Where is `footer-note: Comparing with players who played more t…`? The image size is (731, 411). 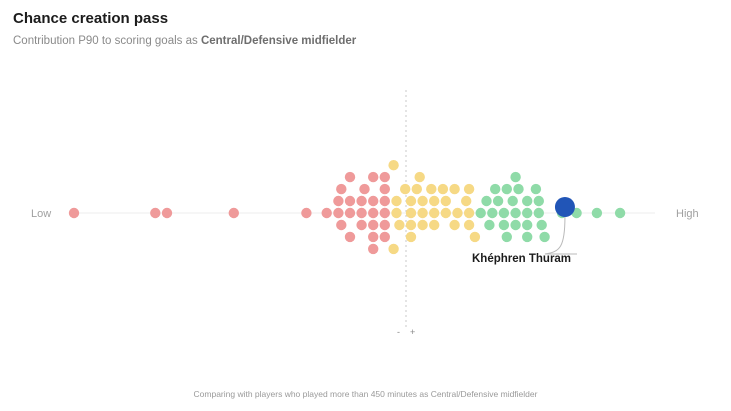
footer-note: Comparing with players who played more t… is located at coordinates (365, 394).